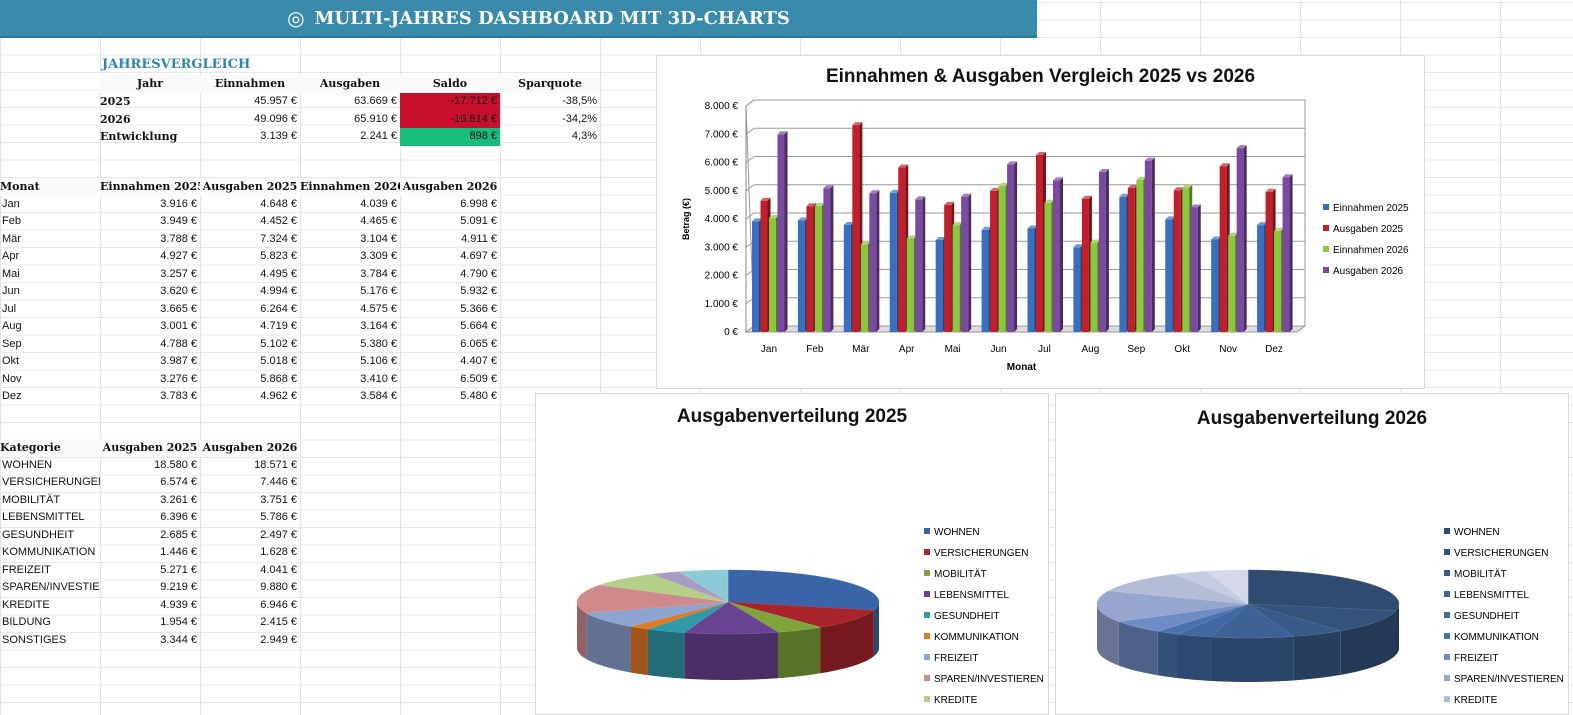 This screenshot has height=715, width=1573. What do you see at coordinates (378, 308) in the screenshot?
I see `monthly-cell: 4.575 €` at bounding box center [378, 308].